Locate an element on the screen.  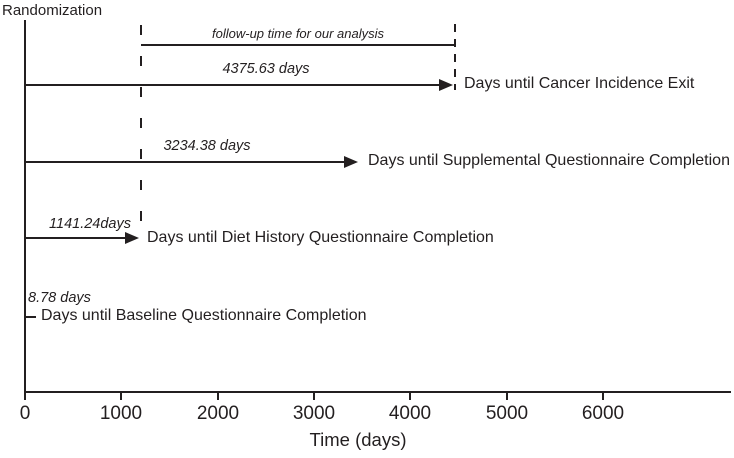
followup-start-dashed-line is located at coordinates (141, 123).